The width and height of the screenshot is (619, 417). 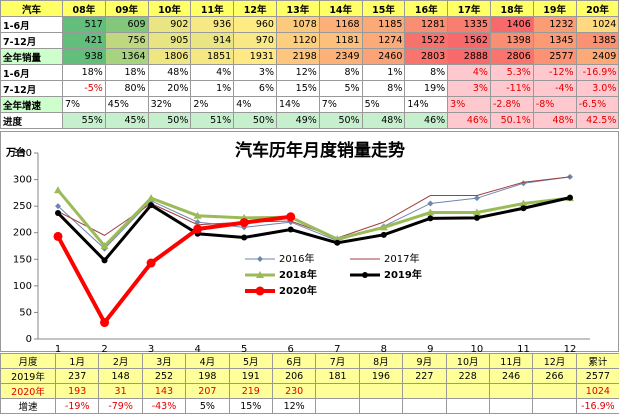 What do you see at coordinates (255, 40) in the screenshot?
I see `cell: 970` at bounding box center [255, 40].